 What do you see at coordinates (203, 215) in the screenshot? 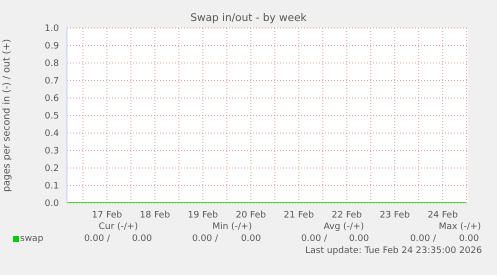
I see `x-tick-label: 19 Feb` at bounding box center [203, 215].